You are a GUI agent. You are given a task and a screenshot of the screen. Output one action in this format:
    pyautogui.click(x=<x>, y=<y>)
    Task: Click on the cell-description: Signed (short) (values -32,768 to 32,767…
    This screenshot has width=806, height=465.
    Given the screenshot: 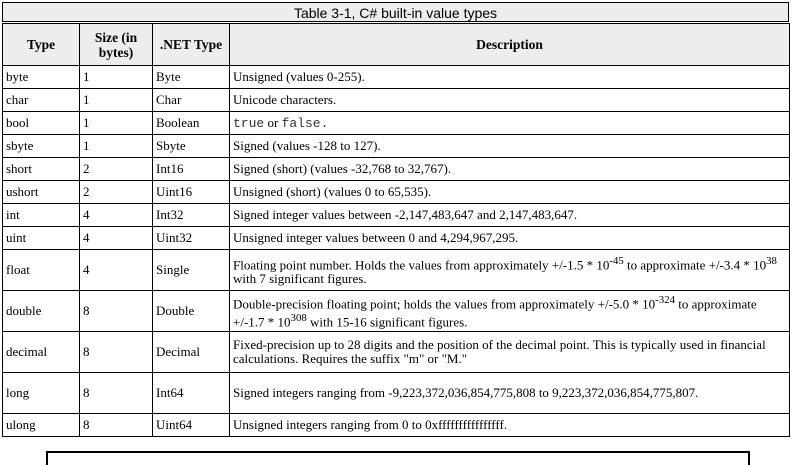 What is the action you would take?
    pyautogui.click(x=509, y=169)
    